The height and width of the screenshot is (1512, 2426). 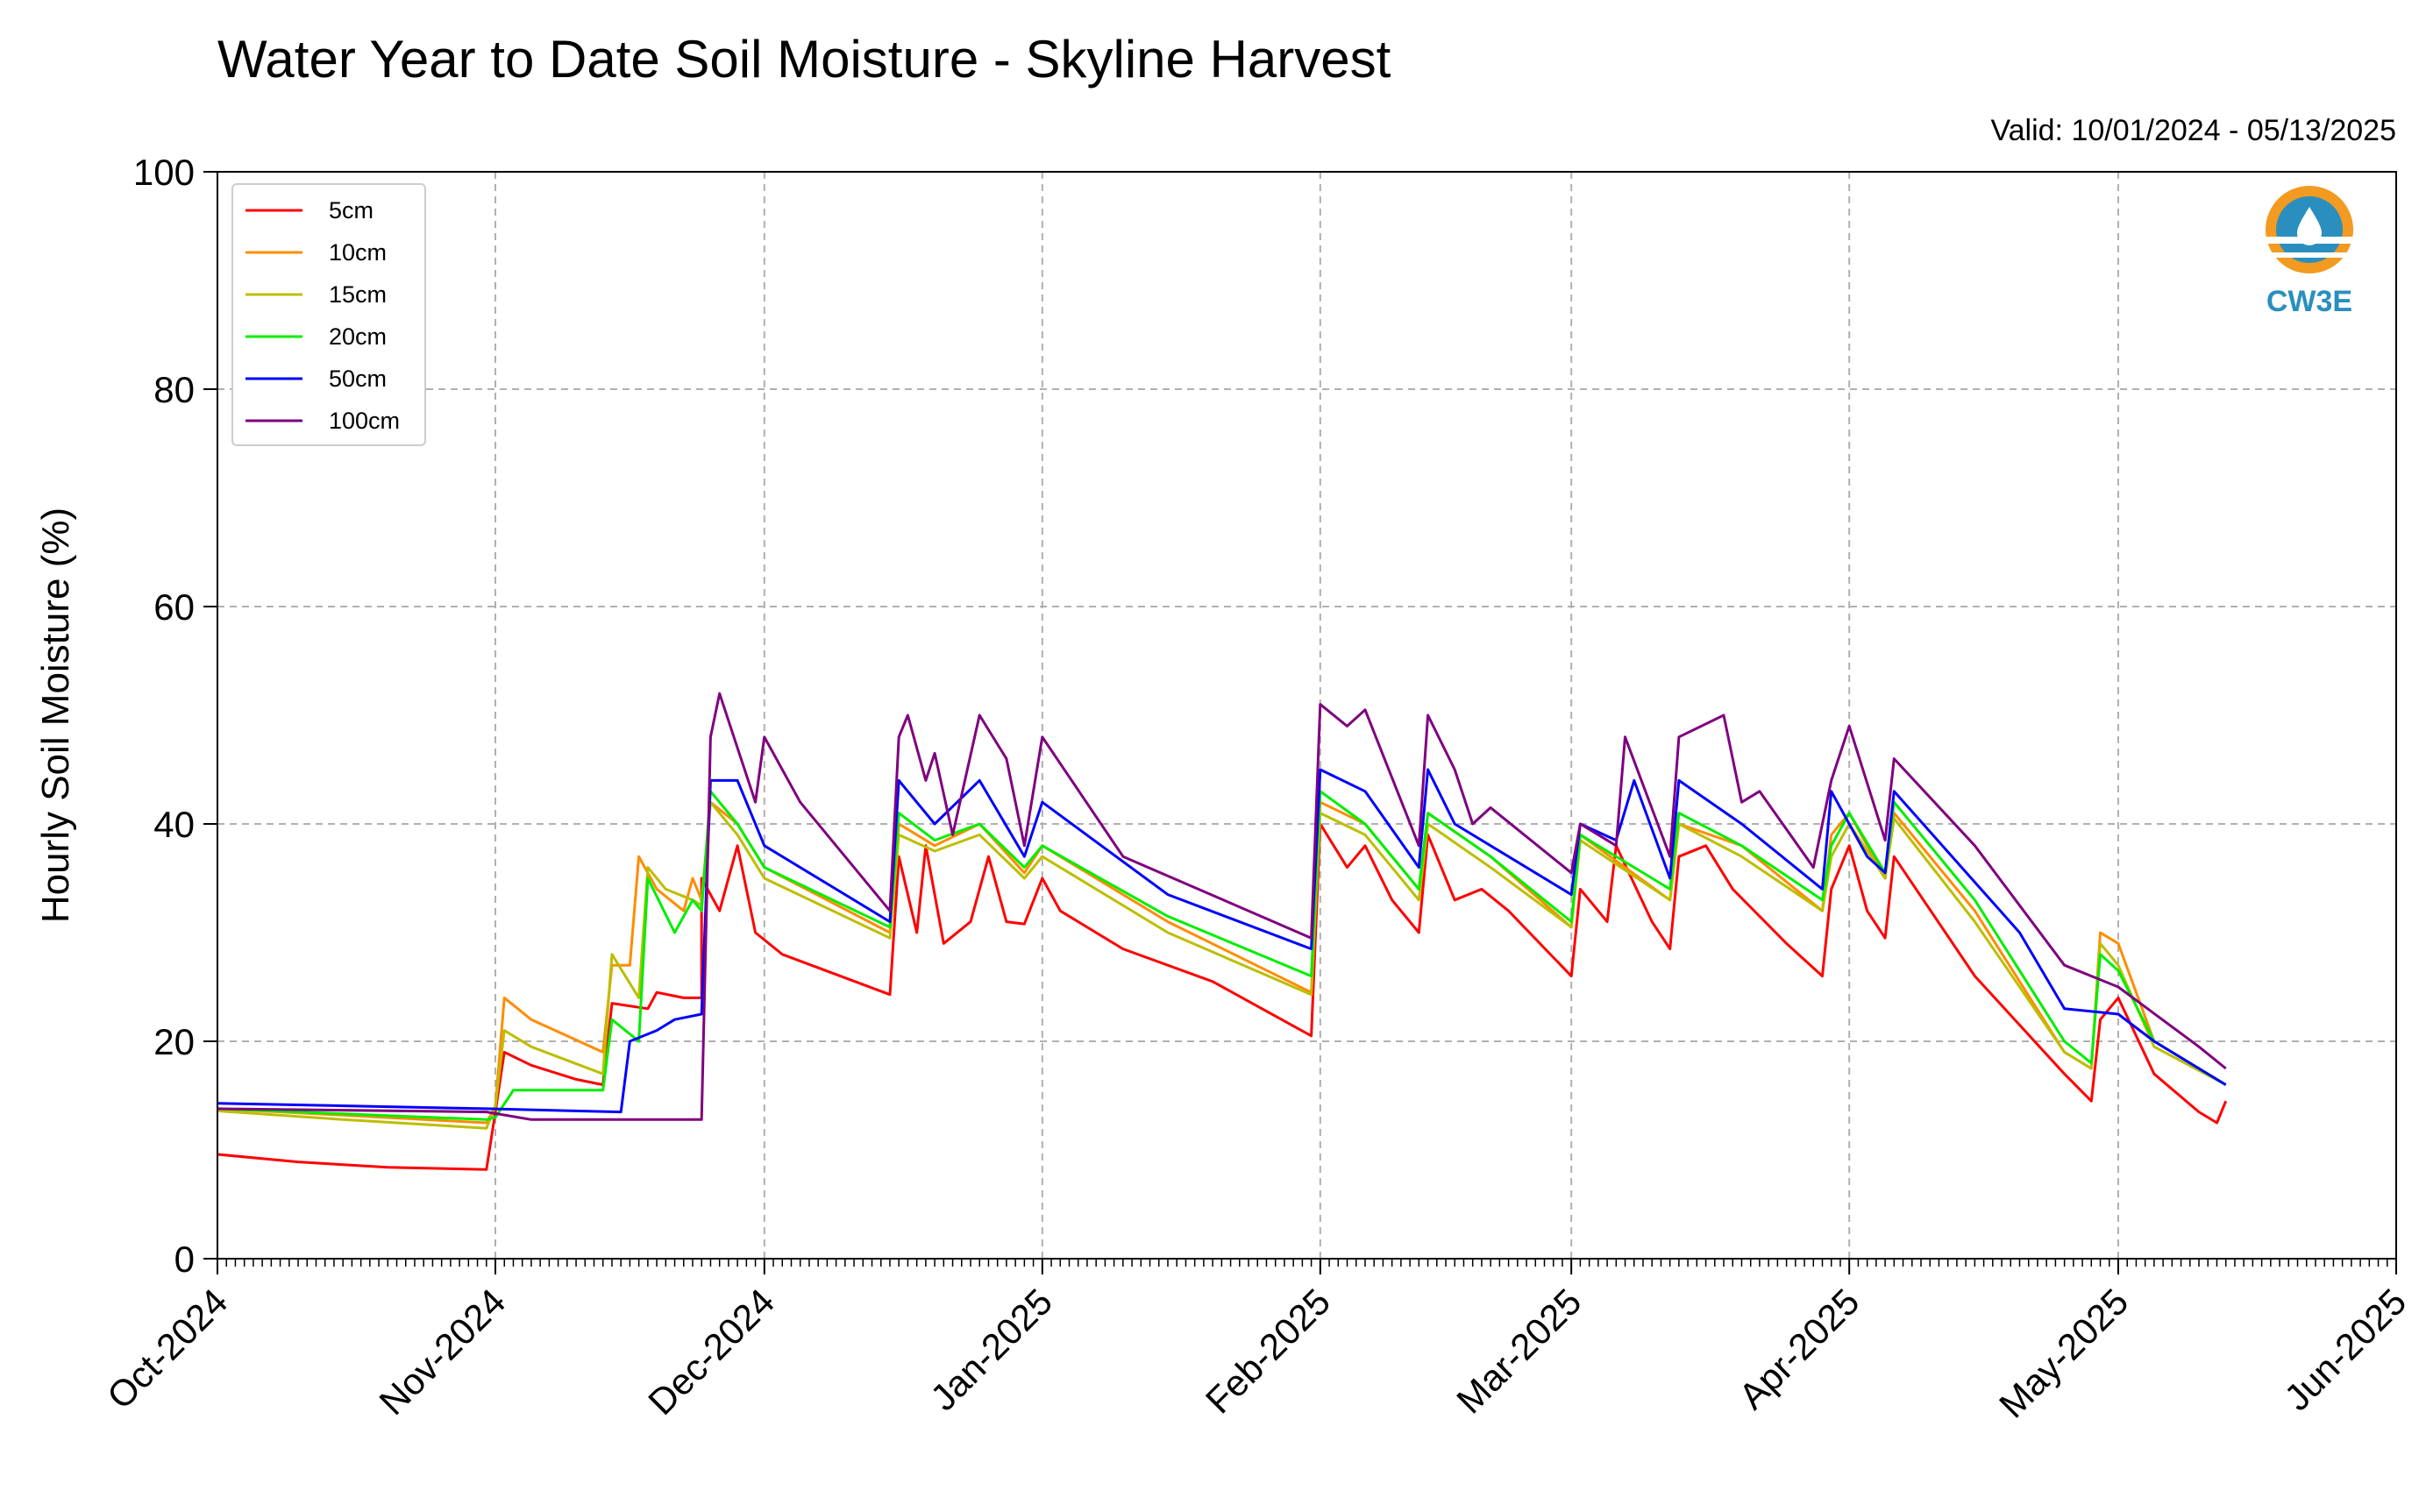 What do you see at coordinates (175, 716) in the screenshot?
I see `y-axis-ticks: 0 20 40 60 80 100` at bounding box center [175, 716].